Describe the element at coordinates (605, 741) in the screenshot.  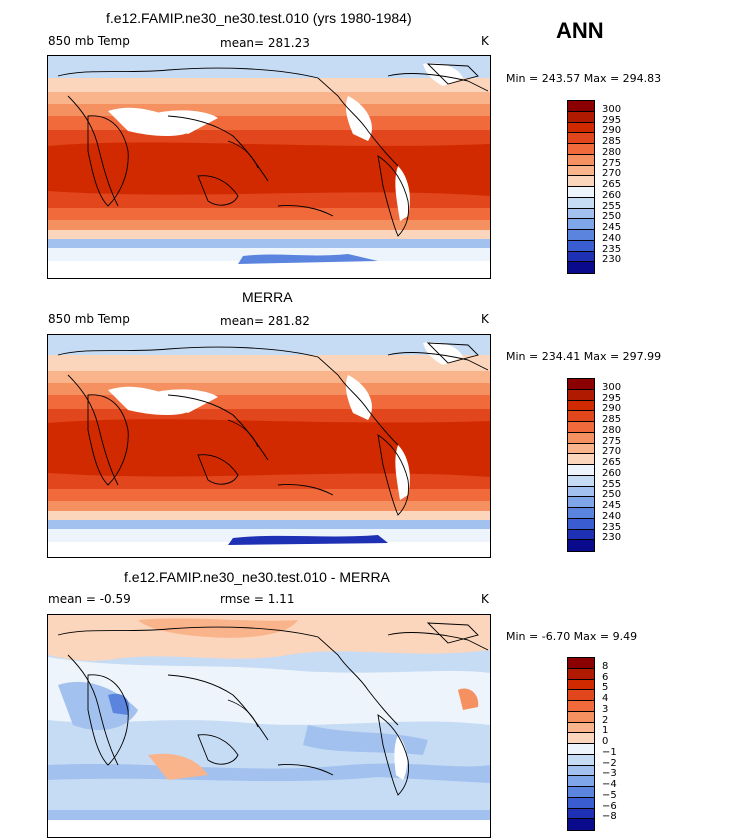
I see `colorbar-level-label: 0` at that location.